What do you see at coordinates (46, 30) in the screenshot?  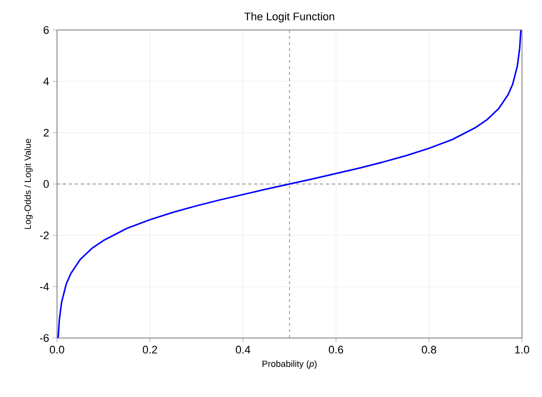 I see `y-tick-label: 6` at bounding box center [46, 30].